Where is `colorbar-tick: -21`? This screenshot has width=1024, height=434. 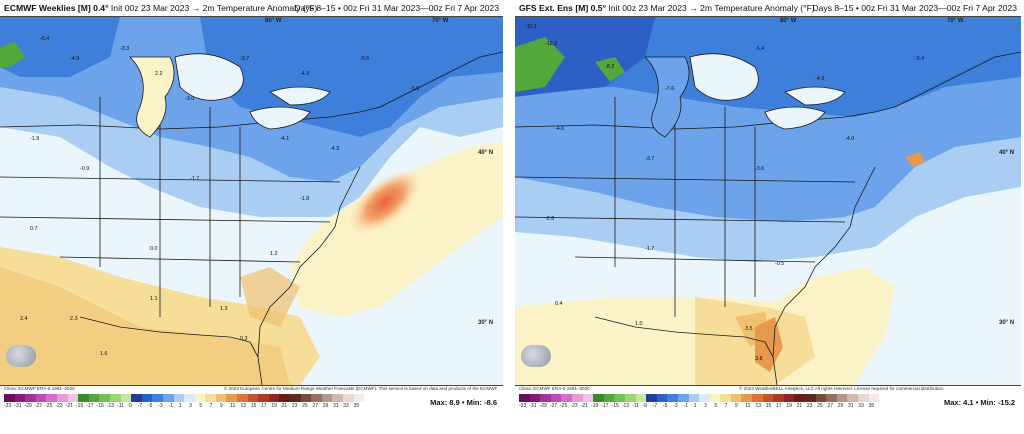
colorbar-tick: -21 is located at coordinates (584, 406).